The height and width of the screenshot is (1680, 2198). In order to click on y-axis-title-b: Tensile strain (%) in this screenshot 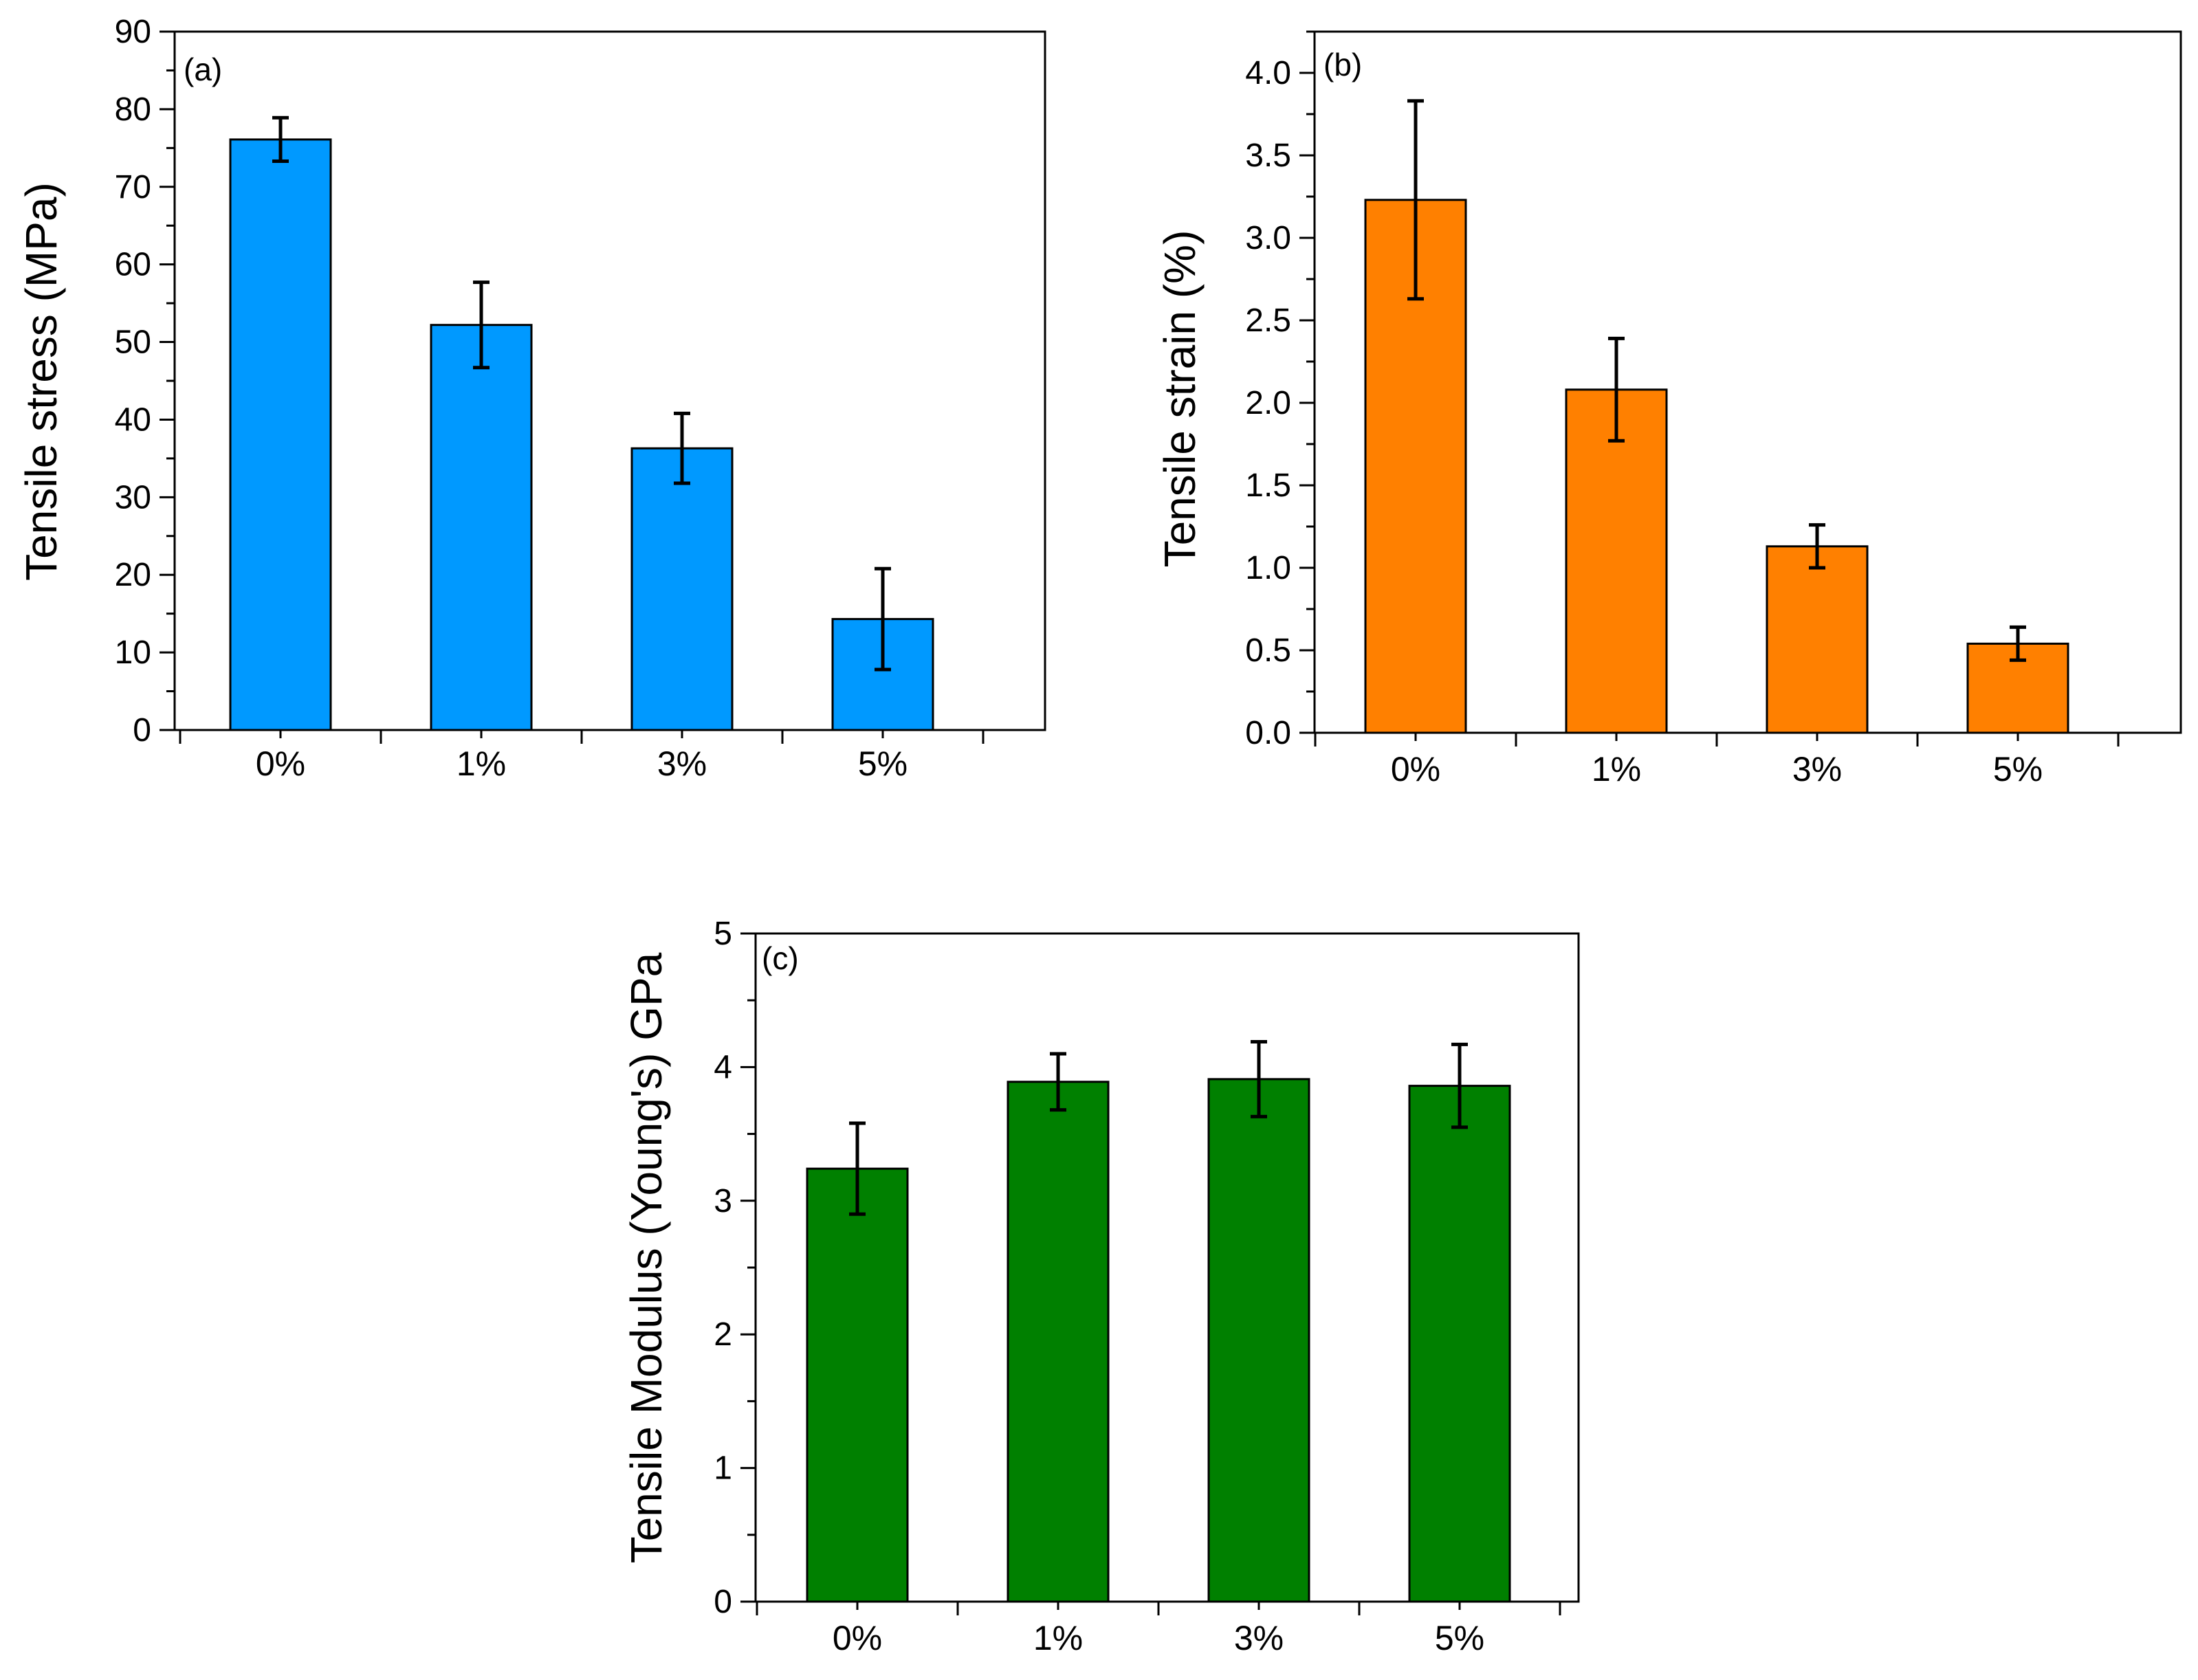, I will do `click(1180, 399)`.